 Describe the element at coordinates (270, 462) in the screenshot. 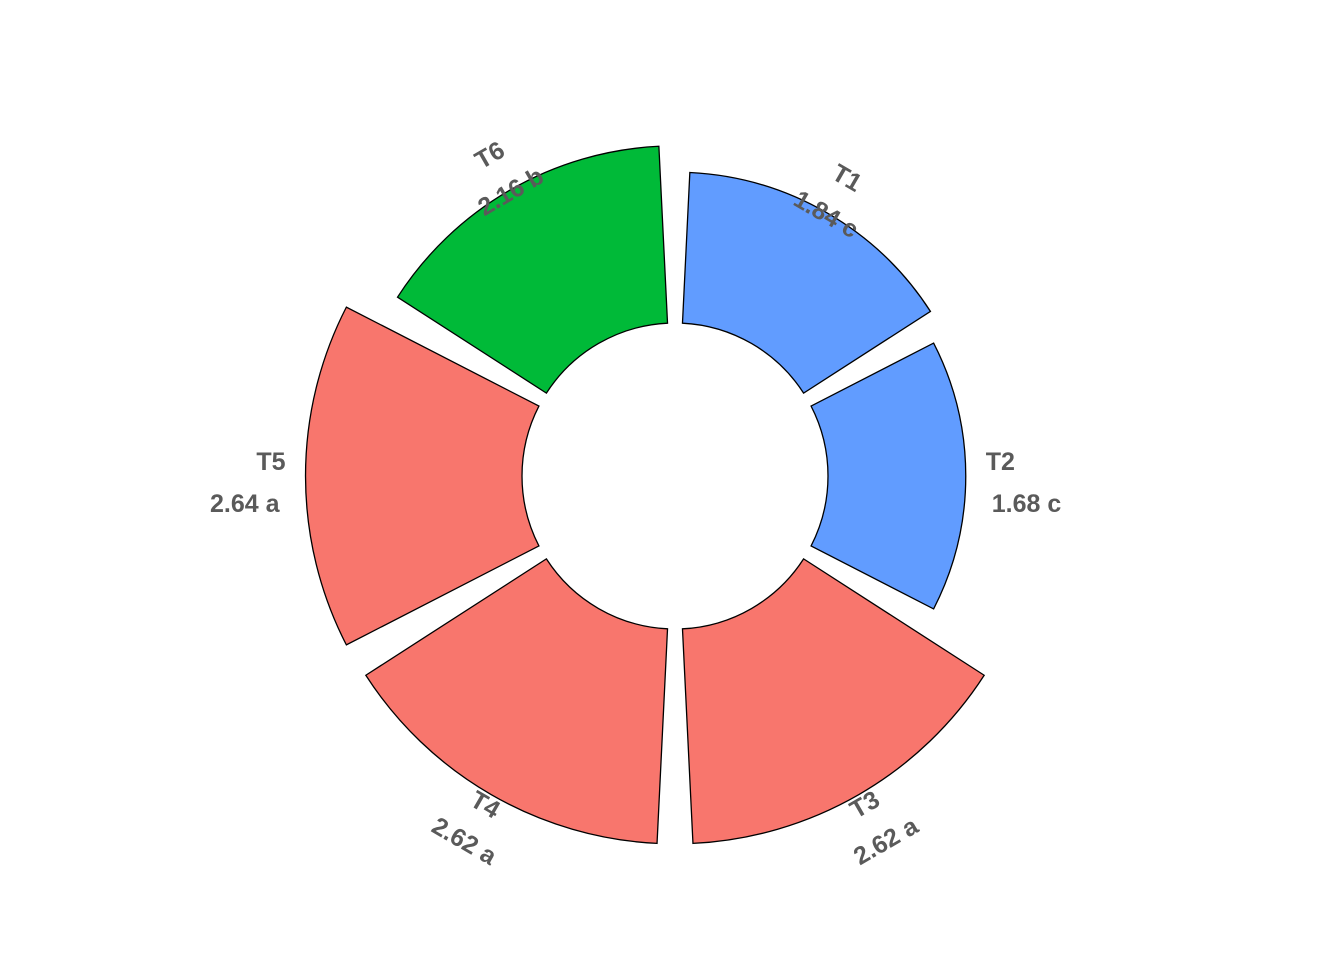

I see `category-label: T5` at that location.